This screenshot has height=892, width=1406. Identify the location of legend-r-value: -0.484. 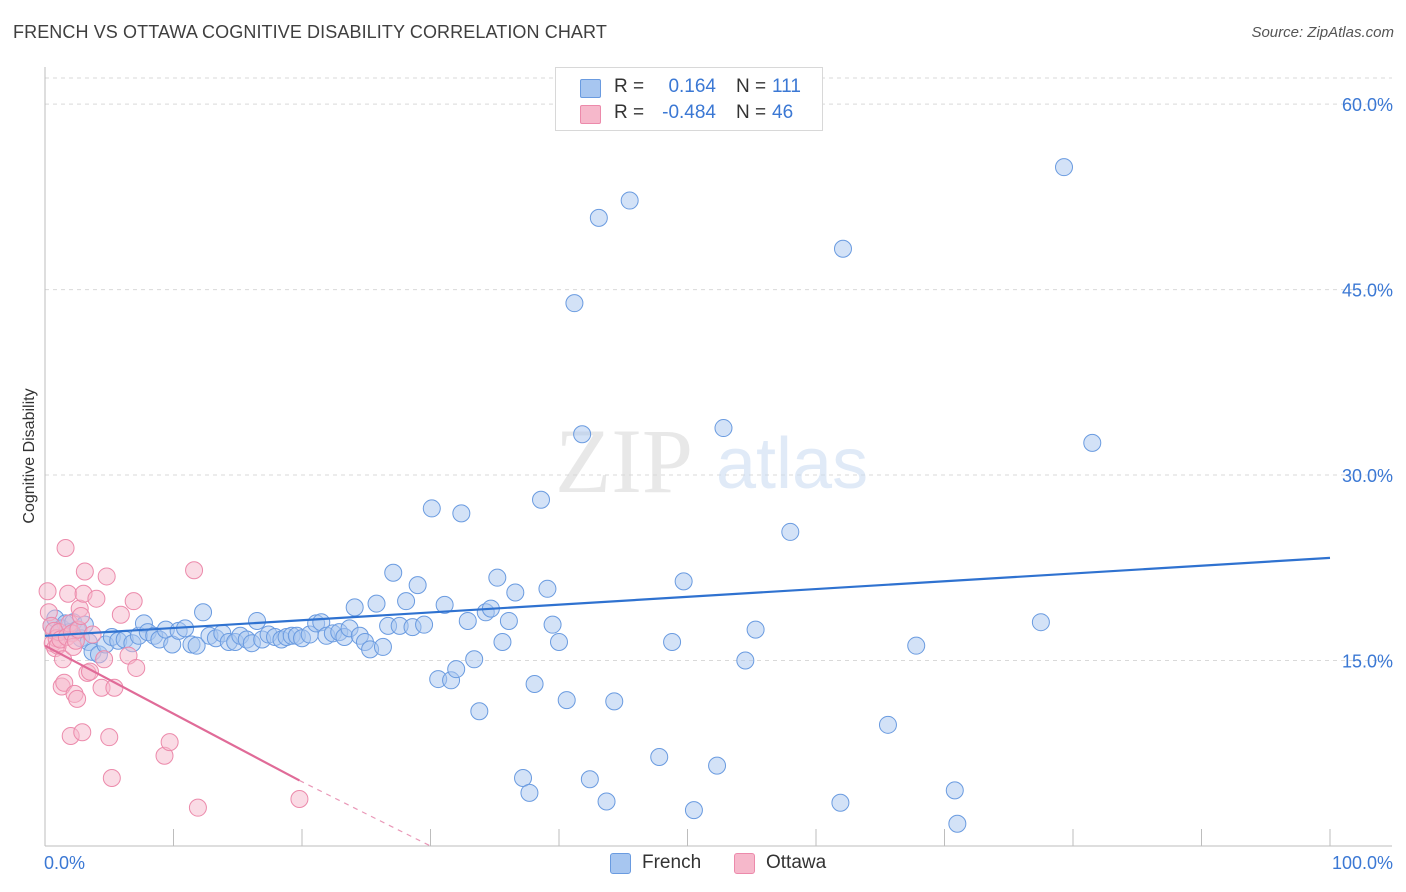
(689, 112).